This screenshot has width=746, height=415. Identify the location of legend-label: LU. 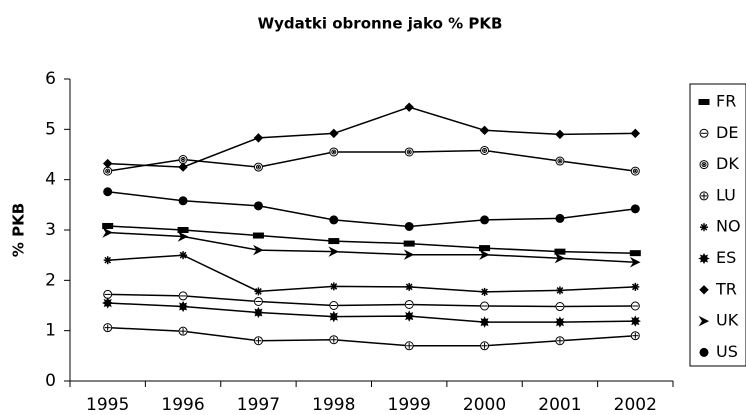
(726, 194).